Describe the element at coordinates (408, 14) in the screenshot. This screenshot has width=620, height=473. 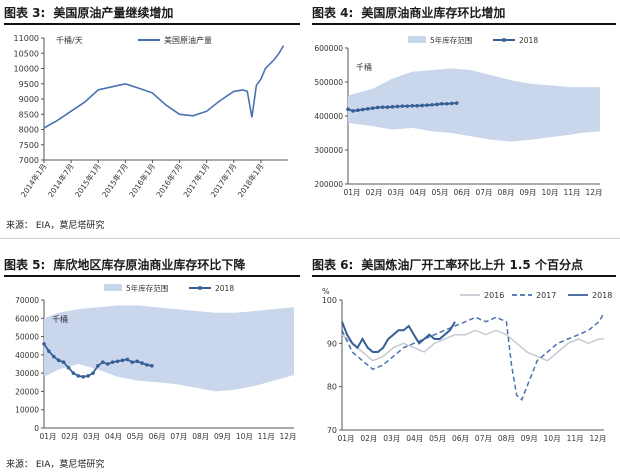
I see `chart-title: 图表 4: 美国原油商业库存环比增加` at that location.